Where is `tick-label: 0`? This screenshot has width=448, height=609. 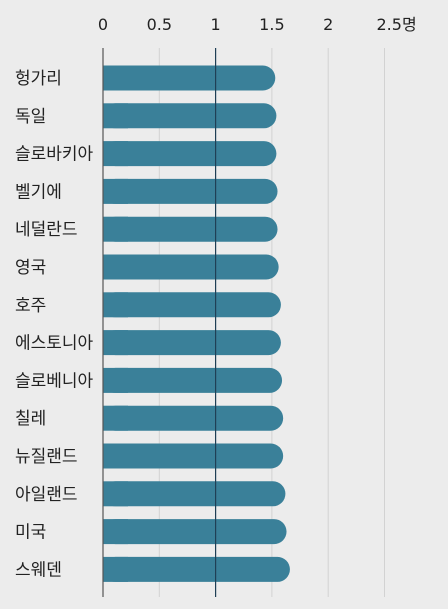 tick-label: 0 is located at coordinates (103, 24).